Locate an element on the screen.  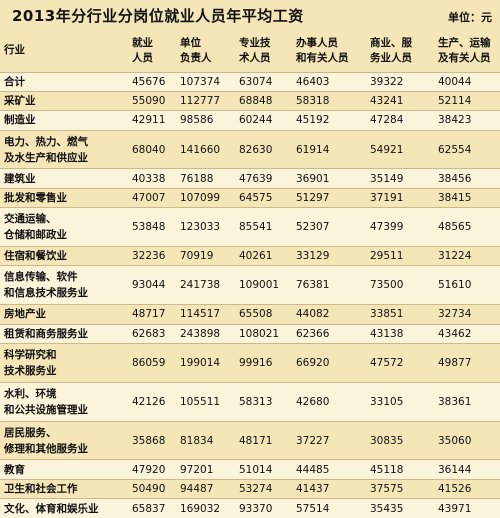
table-row: 卫生和社会工作 50490 94487 53274 41437 37575 41526 is located at coordinates (250, 489).